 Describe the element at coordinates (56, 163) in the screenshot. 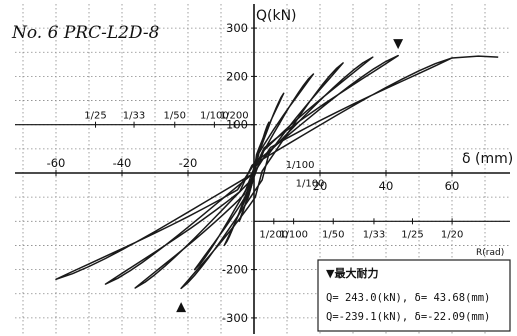

I see `x-tick-label: -60` at that location.